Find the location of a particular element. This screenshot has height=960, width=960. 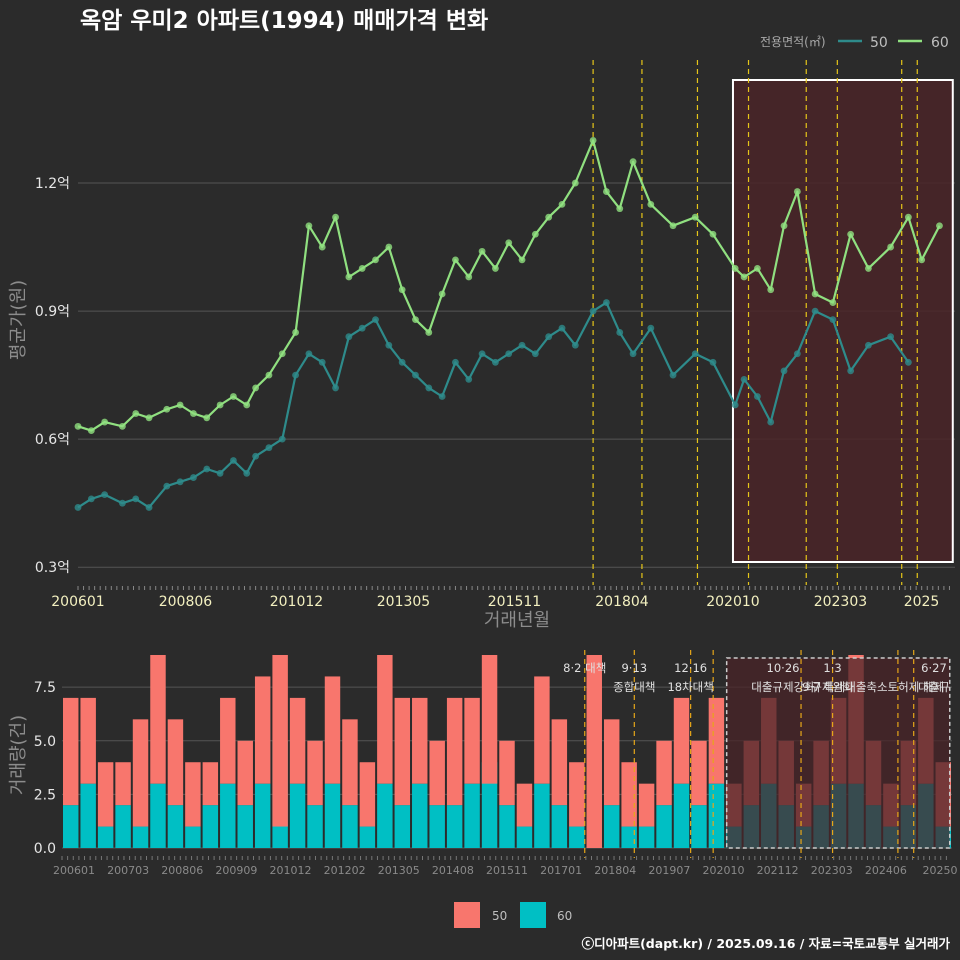

volume-x-tick-label: 202303 is located at coordinates (832, 870).